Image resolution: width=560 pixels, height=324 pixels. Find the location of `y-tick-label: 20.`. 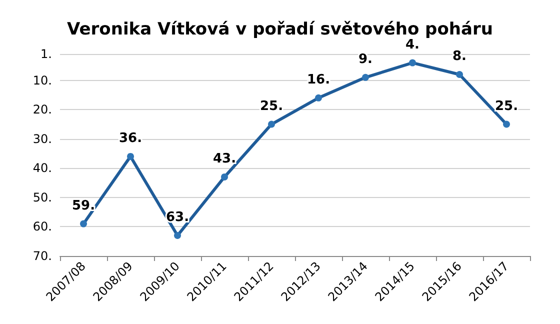

y-tick-label: 20. is located at coordinates (42, 109).